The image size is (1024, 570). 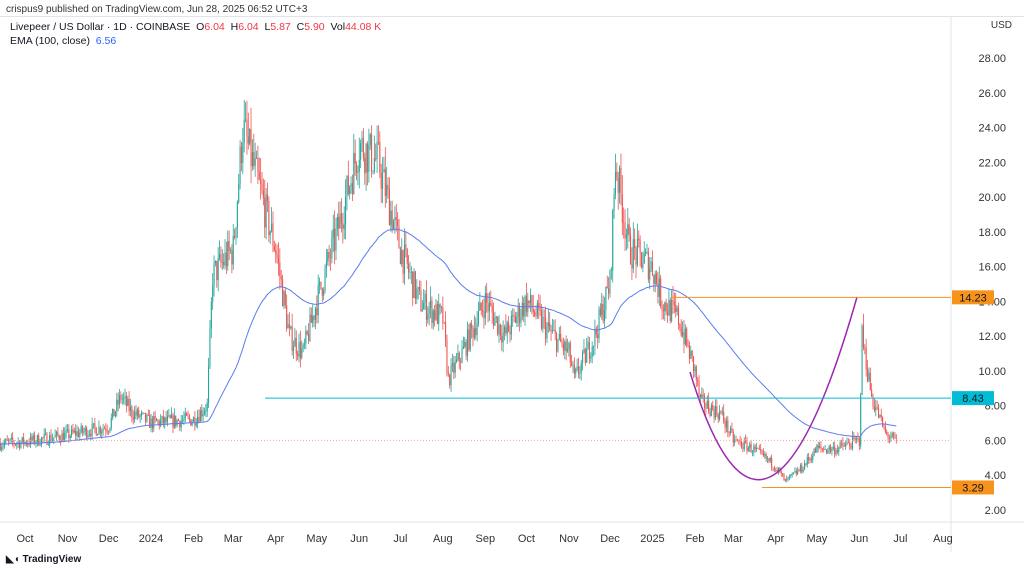 I want to click on level-label: 14.23, so click(x=973, y=298).